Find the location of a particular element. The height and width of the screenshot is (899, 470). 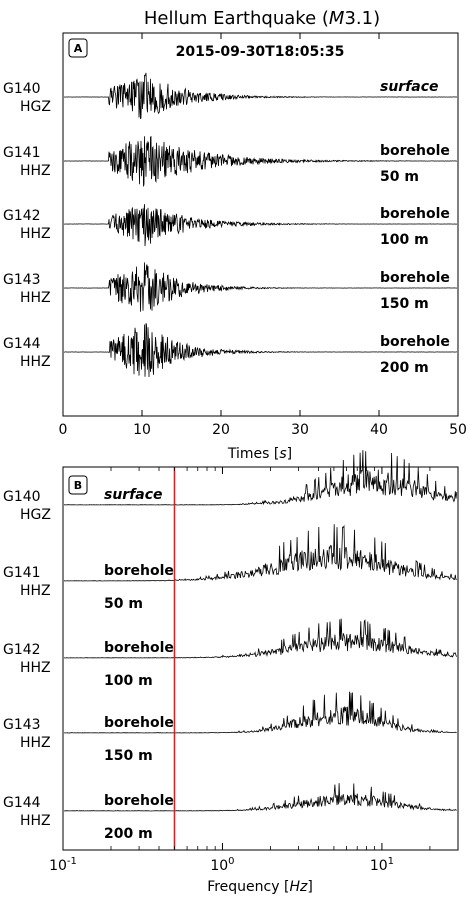

panel-b-letter: B is located at coordinates (78, 485).